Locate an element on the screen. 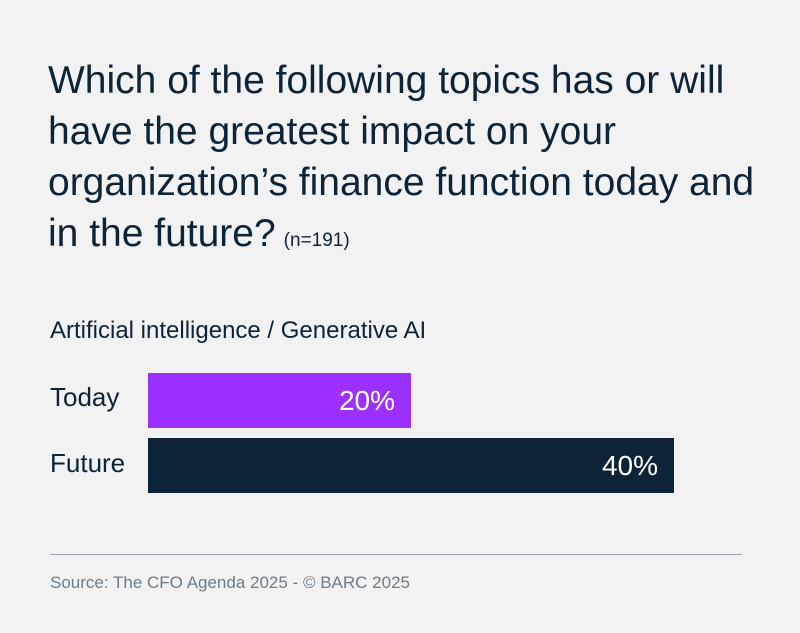 Image resolution: width=800 pixels, height=633 pixels. bar-value-label-future: 40% is located at coordinates (629, 465).